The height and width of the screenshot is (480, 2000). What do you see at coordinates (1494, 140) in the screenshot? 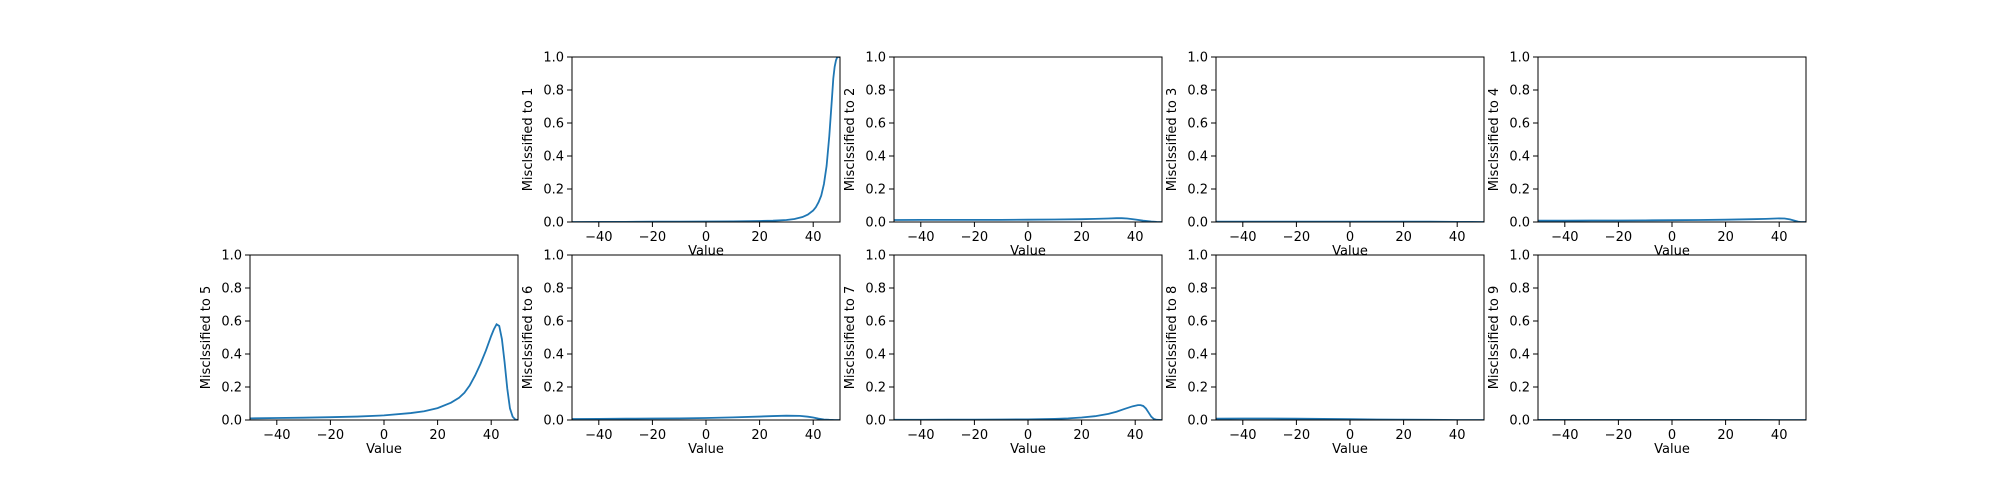
I see `y-axis-label: Misclssified to 4` at bounding box center [1494, 140].